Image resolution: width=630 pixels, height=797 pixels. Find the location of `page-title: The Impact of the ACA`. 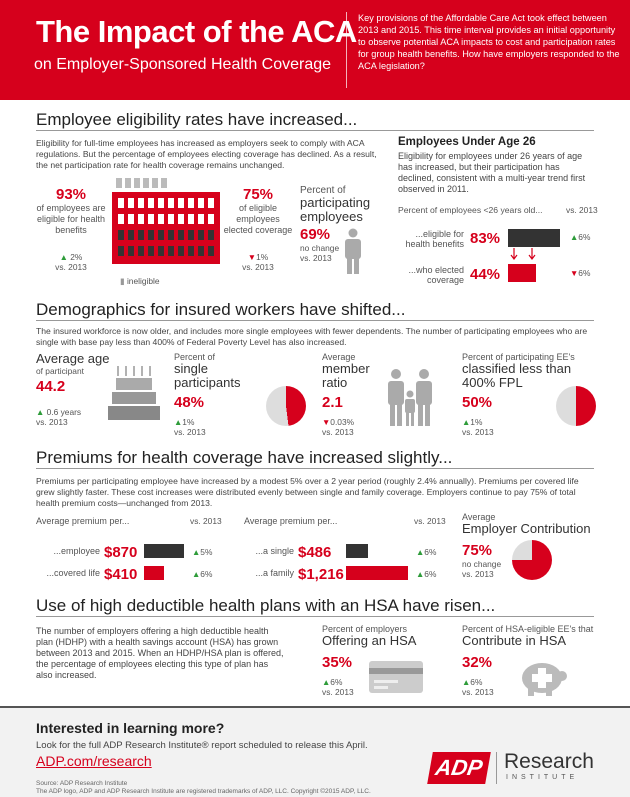

page-title: The Impact of the ACA is located at coordinates (196, 31).